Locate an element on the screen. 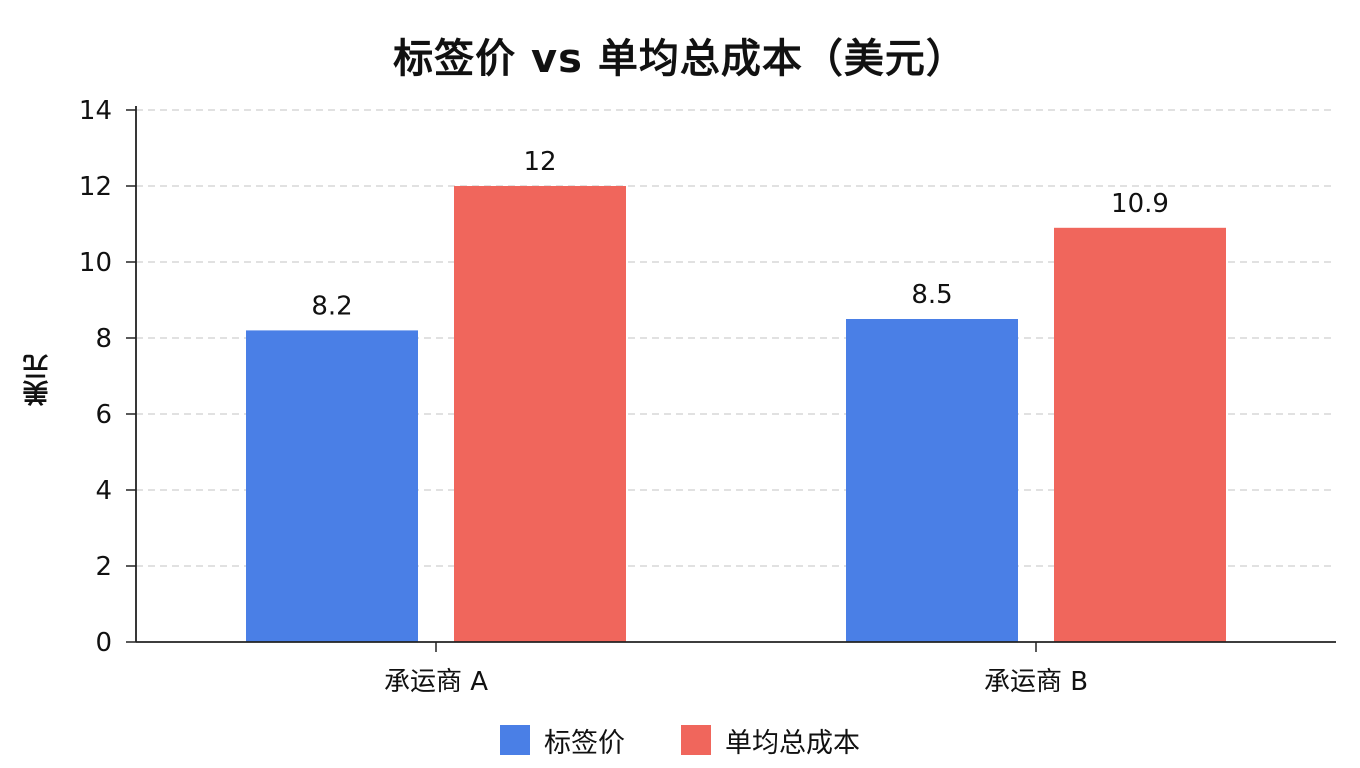  data-label-series-2-cat-1: 12 is located at coordinates (539, 162).